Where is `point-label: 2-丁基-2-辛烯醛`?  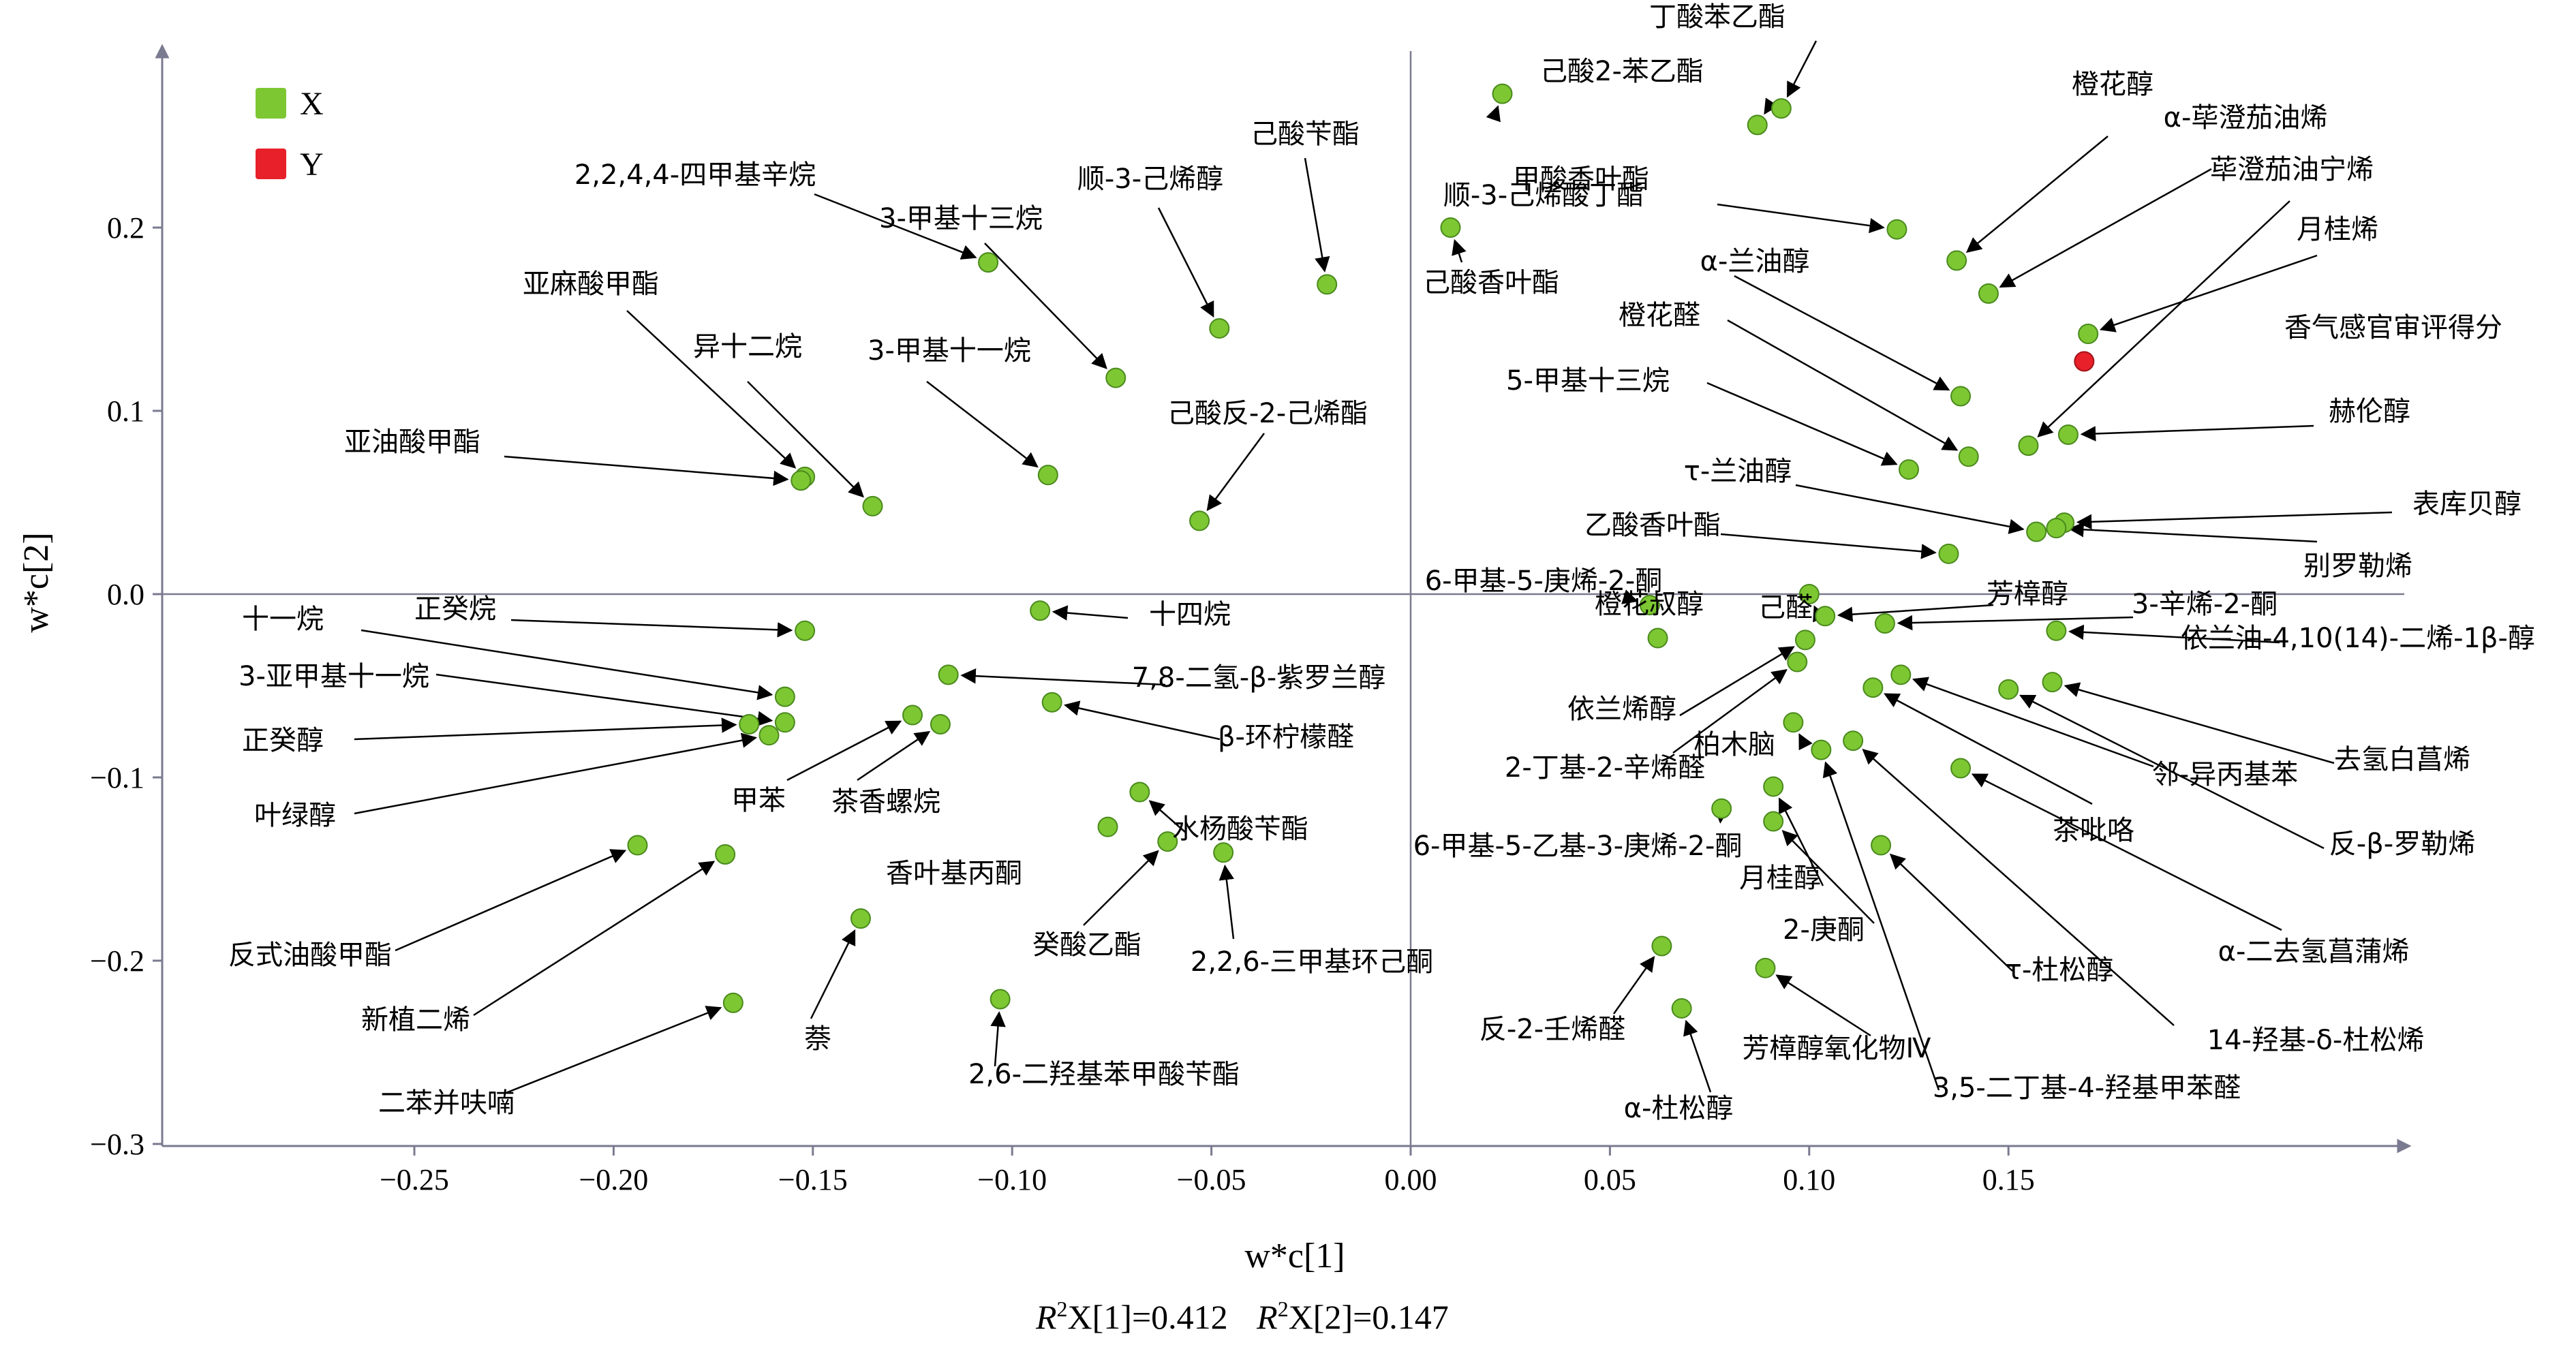
point-label: 2-丁基-2-辛烯醛 is located at coordinates (1605, 768).